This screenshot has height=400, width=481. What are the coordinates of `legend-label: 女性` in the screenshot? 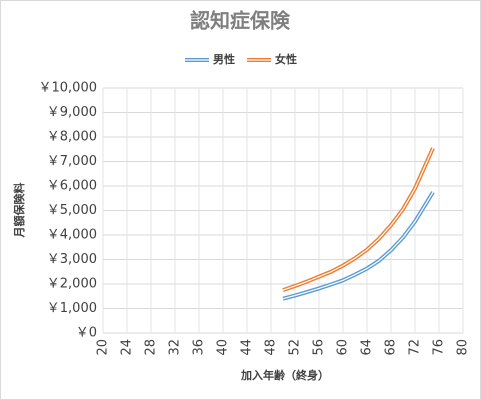 It's located at (286, 59).